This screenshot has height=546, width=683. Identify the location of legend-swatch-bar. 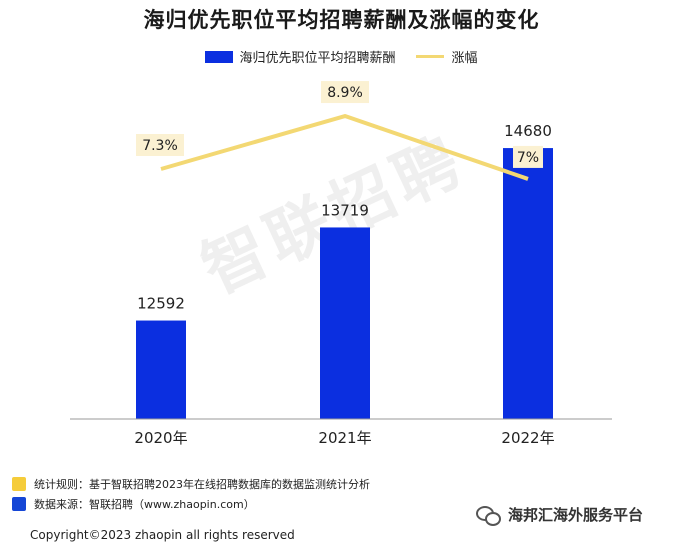
(219, 56).